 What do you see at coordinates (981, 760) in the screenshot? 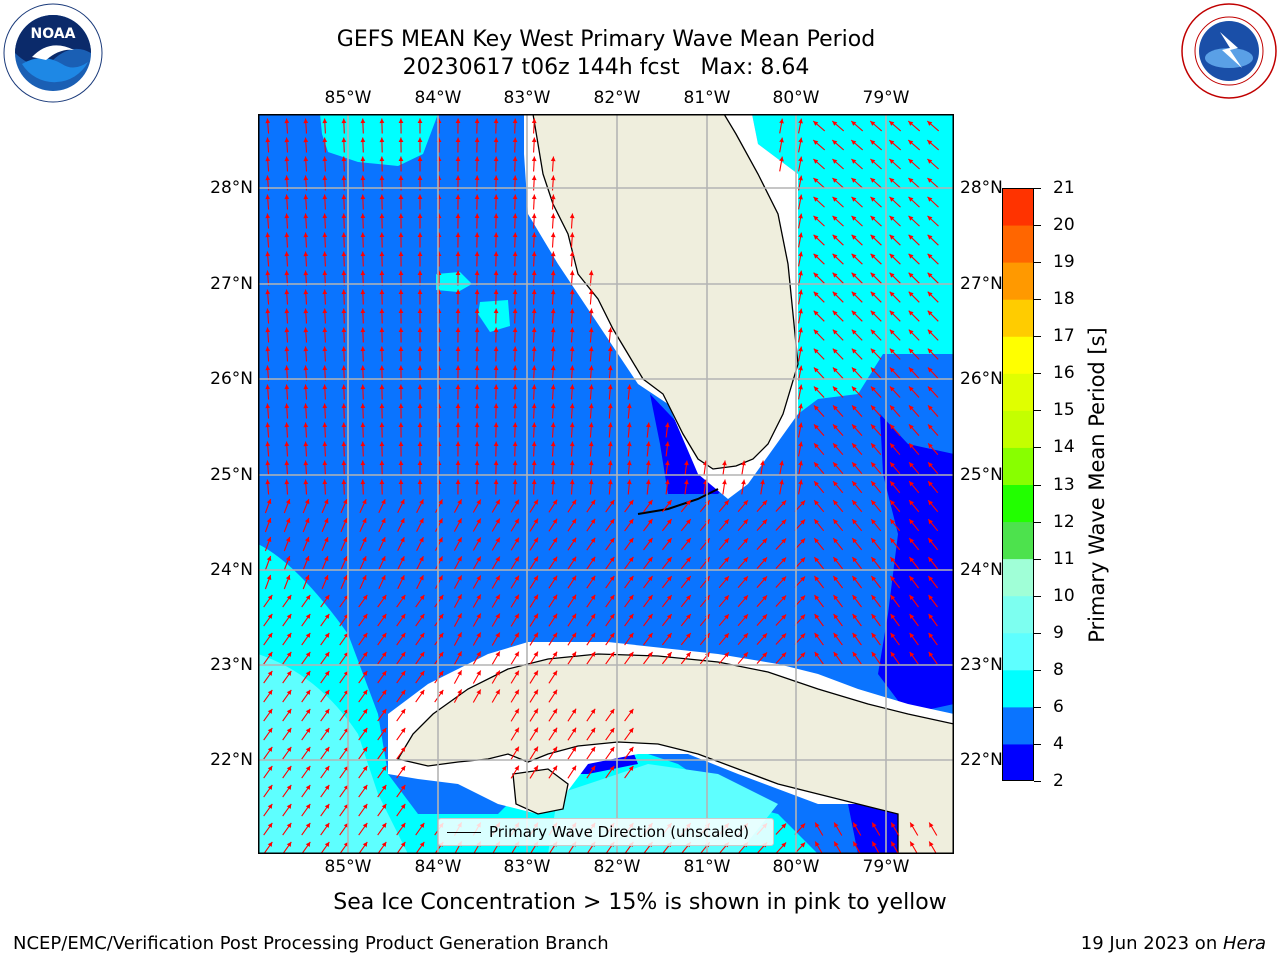
I see `lat-label-right: 22°N` at bounding box center [981, 760].